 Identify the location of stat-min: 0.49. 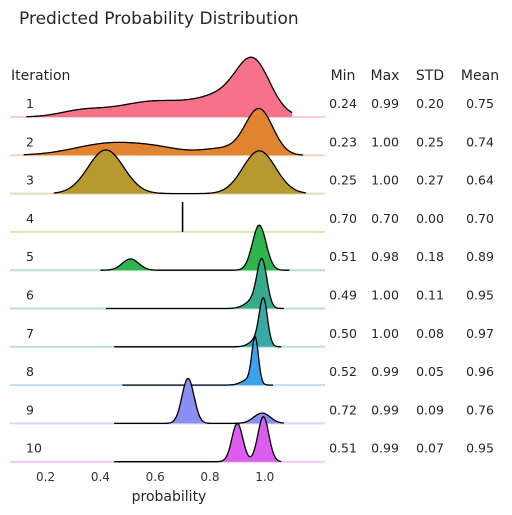
(343, 295).